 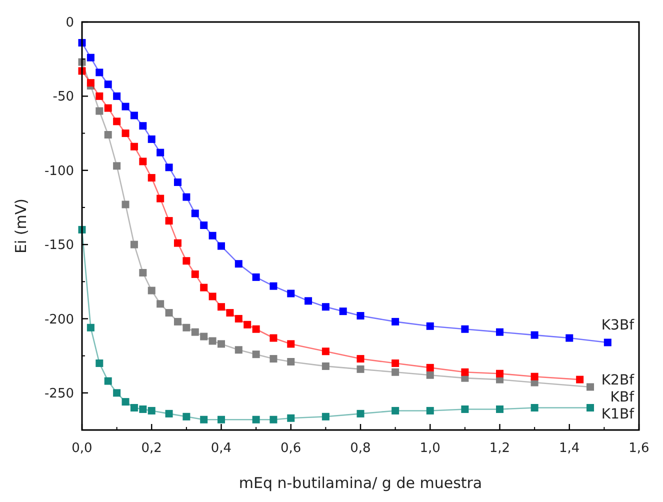 What do you see at coordinates (59, 246) in the screenshot?
I see `y-tick-label: -150` at bounding box center [59, 246].